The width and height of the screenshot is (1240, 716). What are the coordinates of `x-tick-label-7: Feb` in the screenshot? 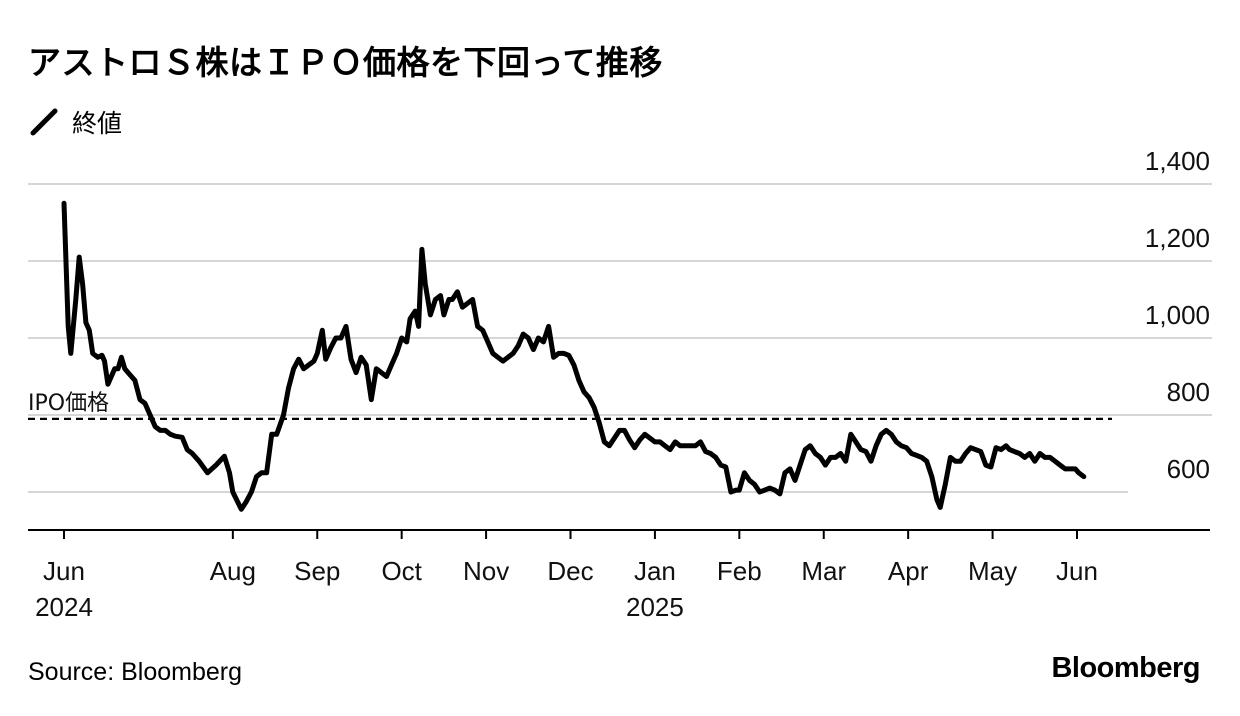 It's located at (739, 571).